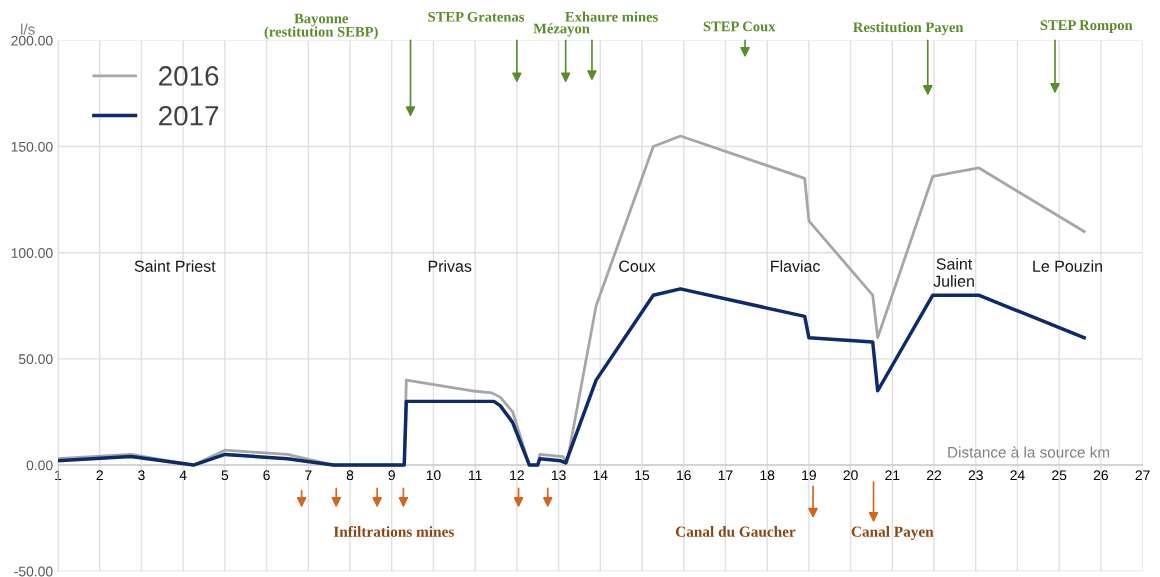 This screenshot has height=577, width=1160. What do you see at coordinates (175, 266) in the screenshot?
I see `annotation: Saint Priest` at bounding box center [175, 266].